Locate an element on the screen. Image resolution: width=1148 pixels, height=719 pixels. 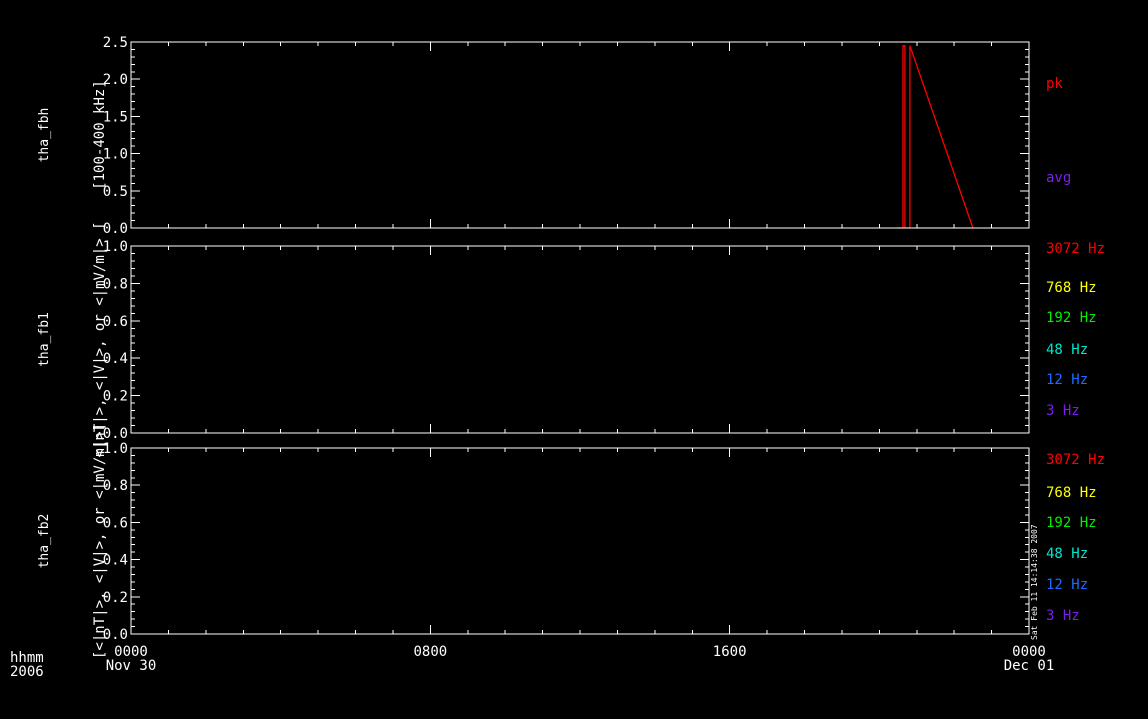
panel-2-legend-12-Hz: 12 Hz is located at coordinates (1067, 380).